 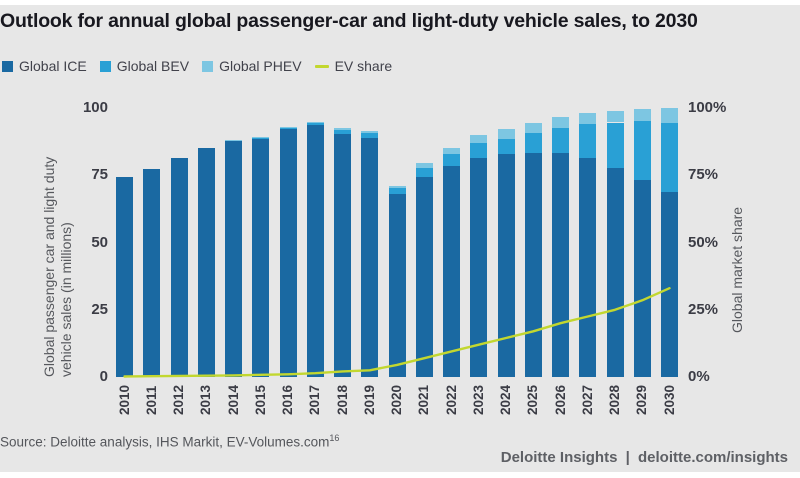 What do you see at coordinates (451, 271) in the screenshot?
I see `bar-2022-ice` at bounding box center [451, 271].